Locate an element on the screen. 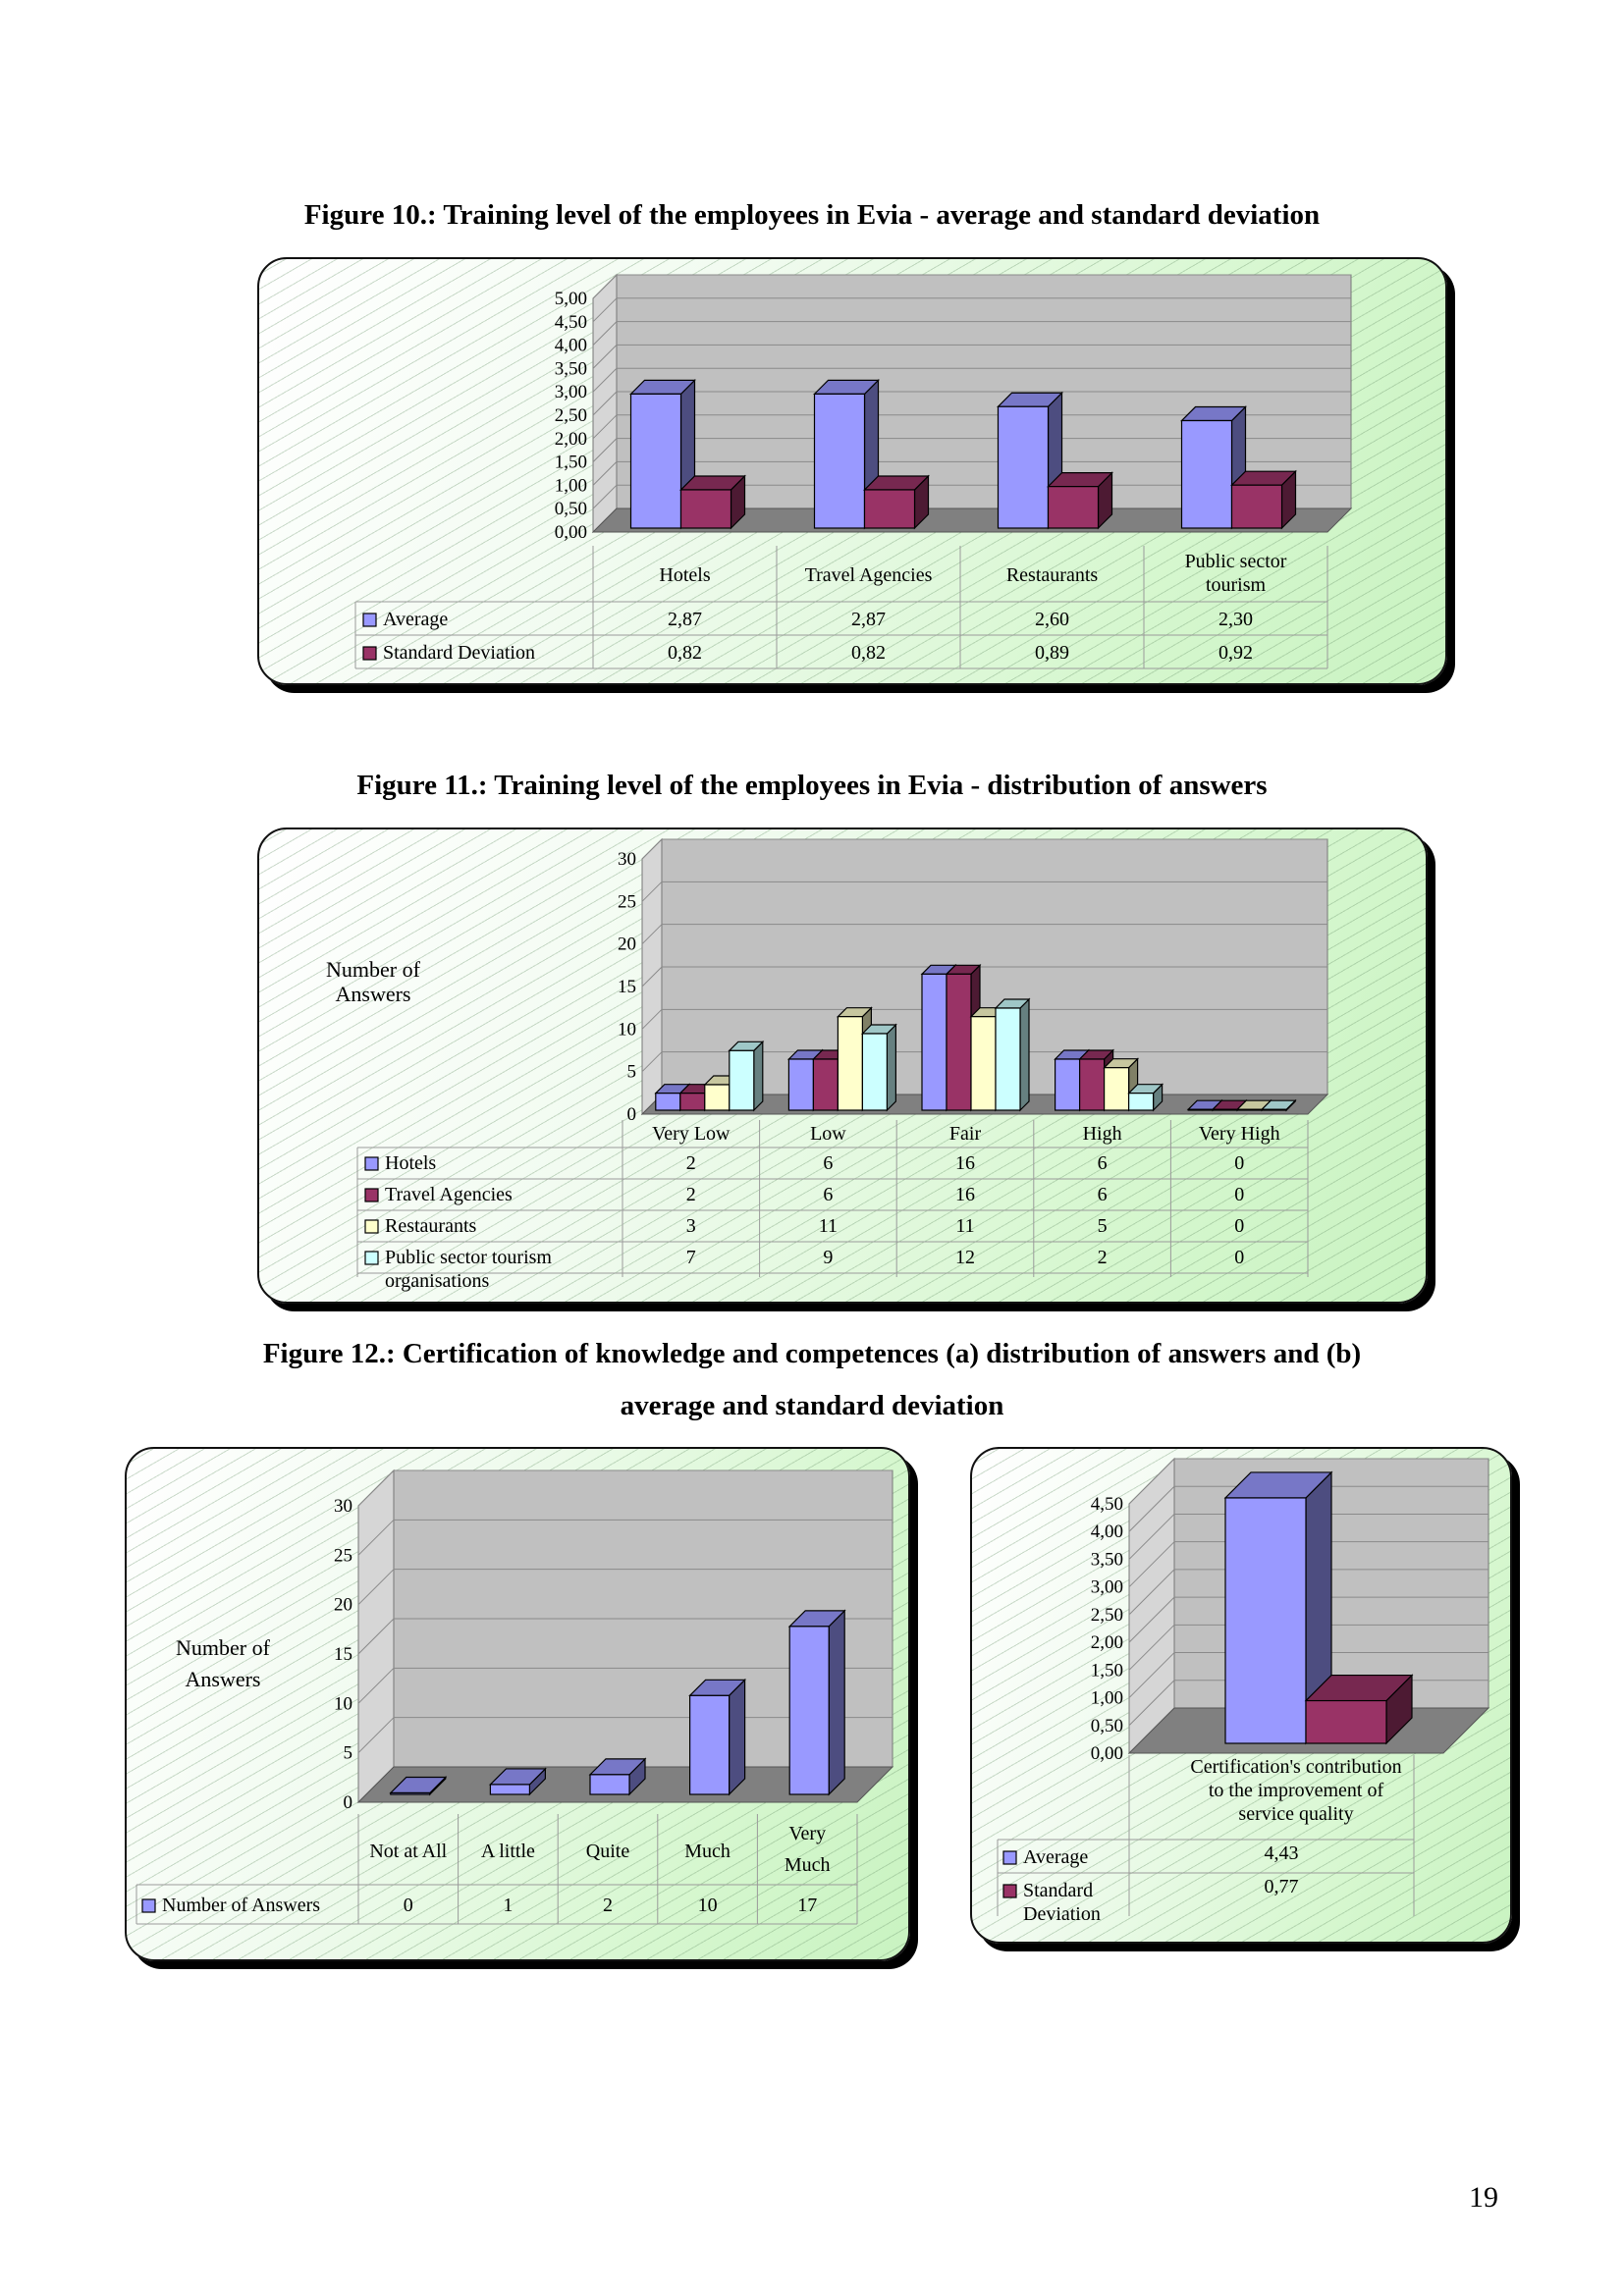 The width and height of the screenshot is (1624, 2296). fig10-y-tick: 0,00 is located at coordinates (571, 532).